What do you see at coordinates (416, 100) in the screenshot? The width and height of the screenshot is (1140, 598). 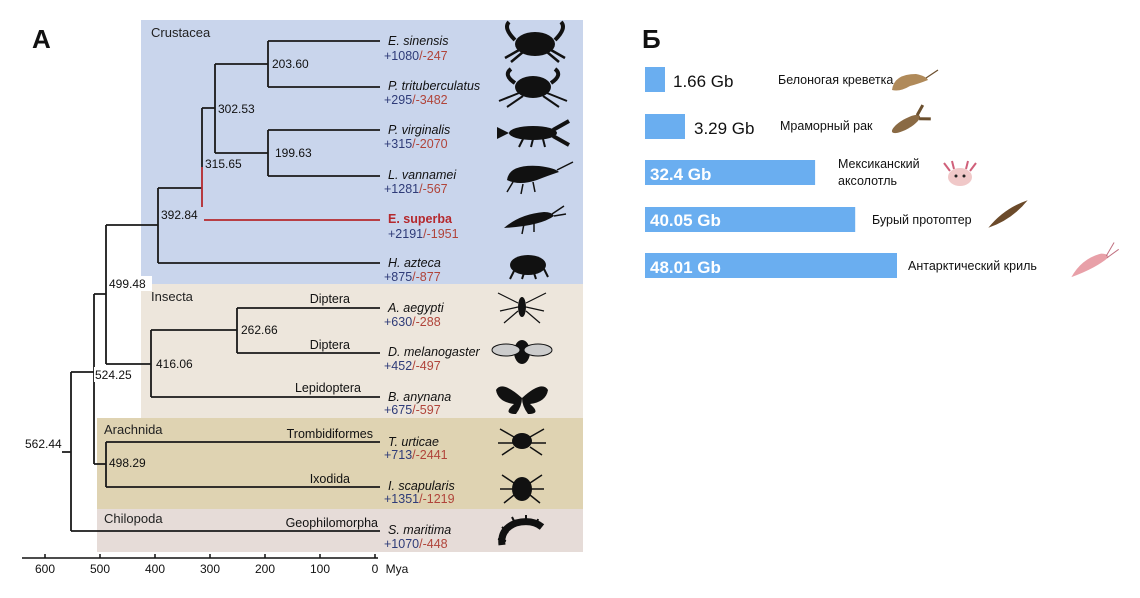 I see `gene-count: +295/-3482` at bounding box center [416, 100].